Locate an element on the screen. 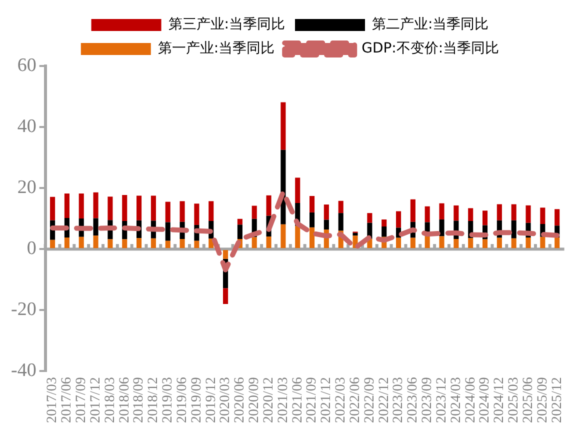  x-tick-label: 2023/06 is located at coordinates (413, 400).